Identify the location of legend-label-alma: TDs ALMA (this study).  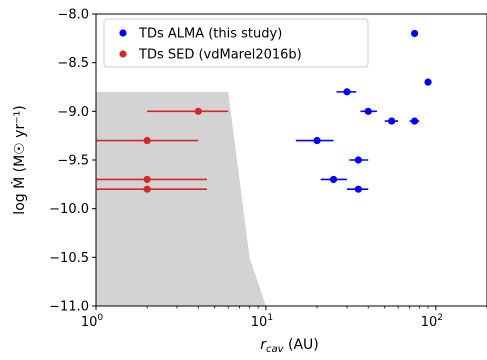
(210, 34).